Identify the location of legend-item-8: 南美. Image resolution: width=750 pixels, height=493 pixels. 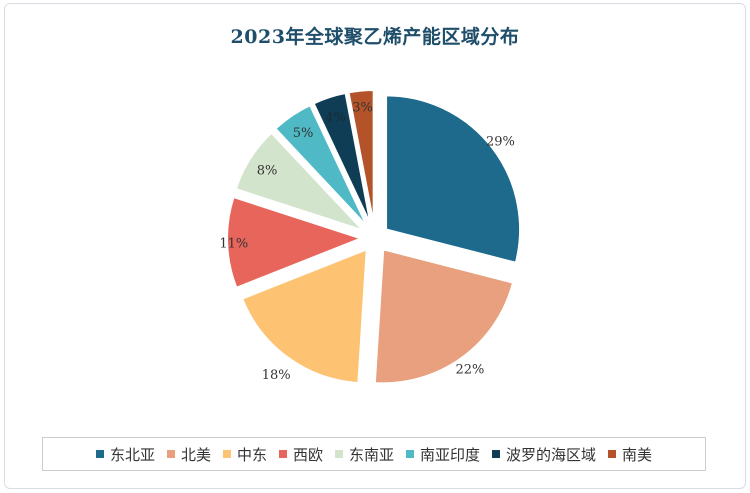
(630, 454).